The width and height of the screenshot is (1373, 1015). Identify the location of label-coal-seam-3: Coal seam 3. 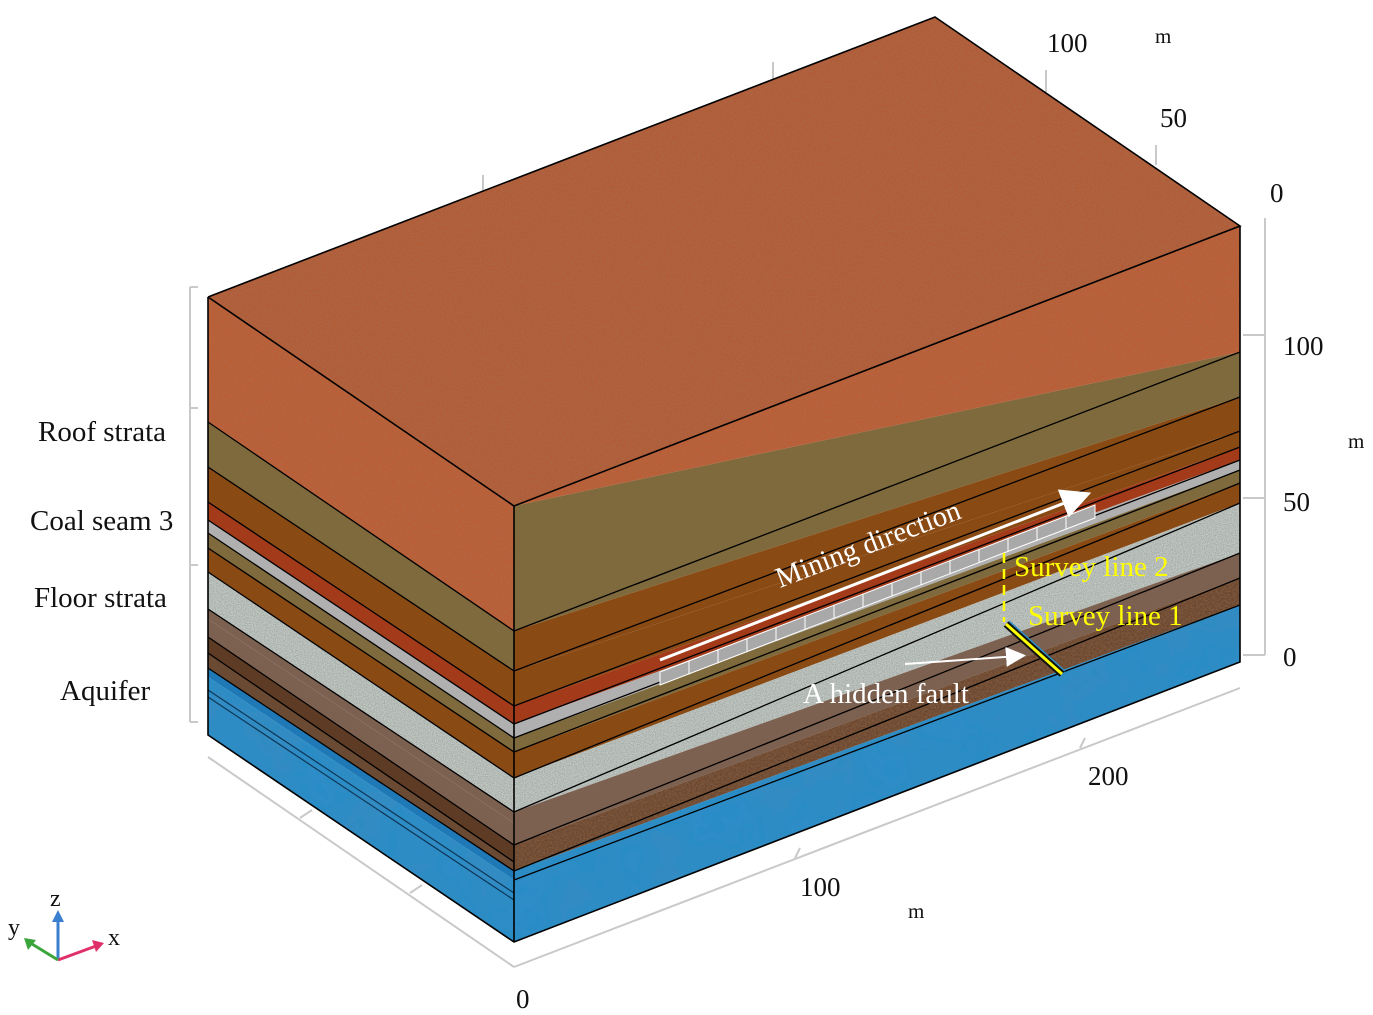
(101, 521).